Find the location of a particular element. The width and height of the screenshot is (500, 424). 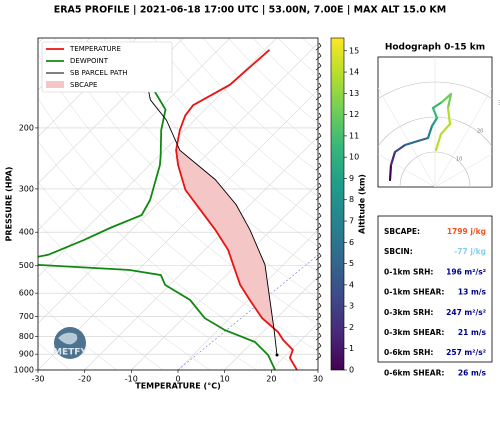

colorbar-tick-label: 13 is located at coordinates (354, 93).